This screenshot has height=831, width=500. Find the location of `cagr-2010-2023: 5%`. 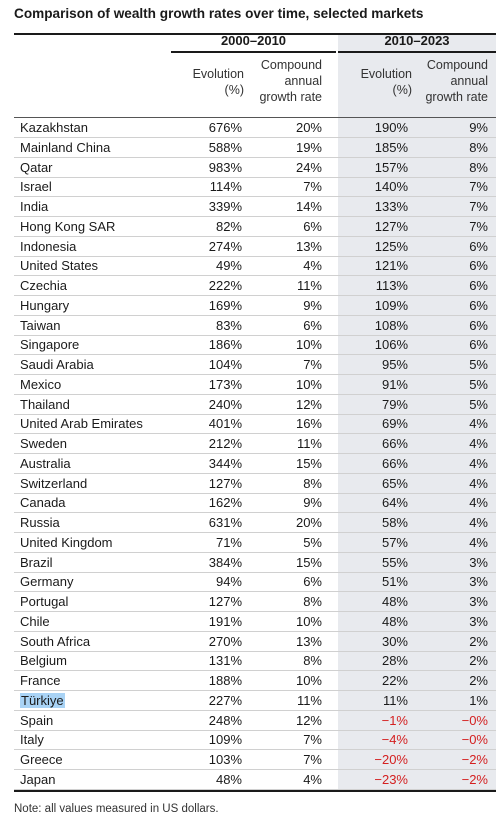

cagr-2010-2023: 5% is located at coordinates (478, 404).